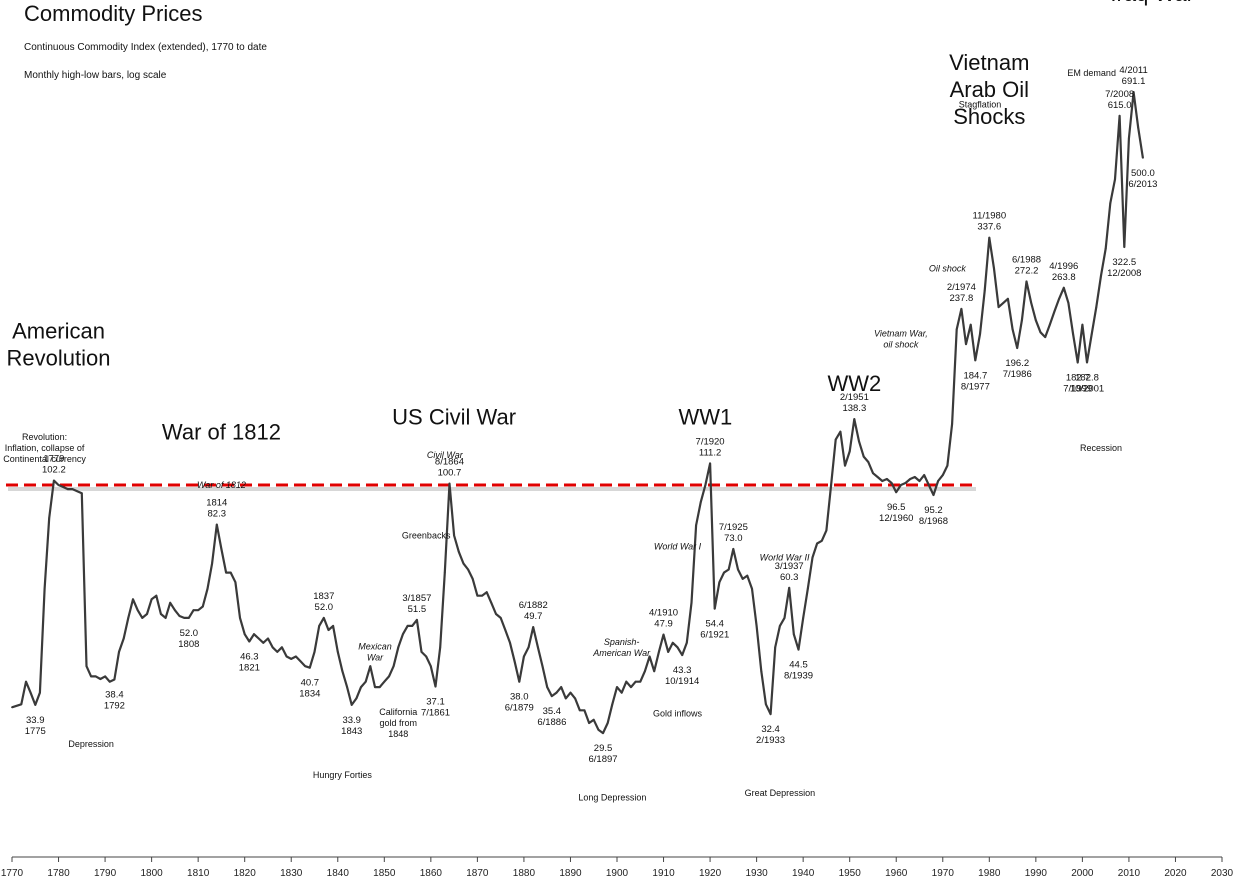  Describe the element at coordinates (95, 75) in the screenshot. I see `chart-note: Monthly high-low bars, log scale` at that location.